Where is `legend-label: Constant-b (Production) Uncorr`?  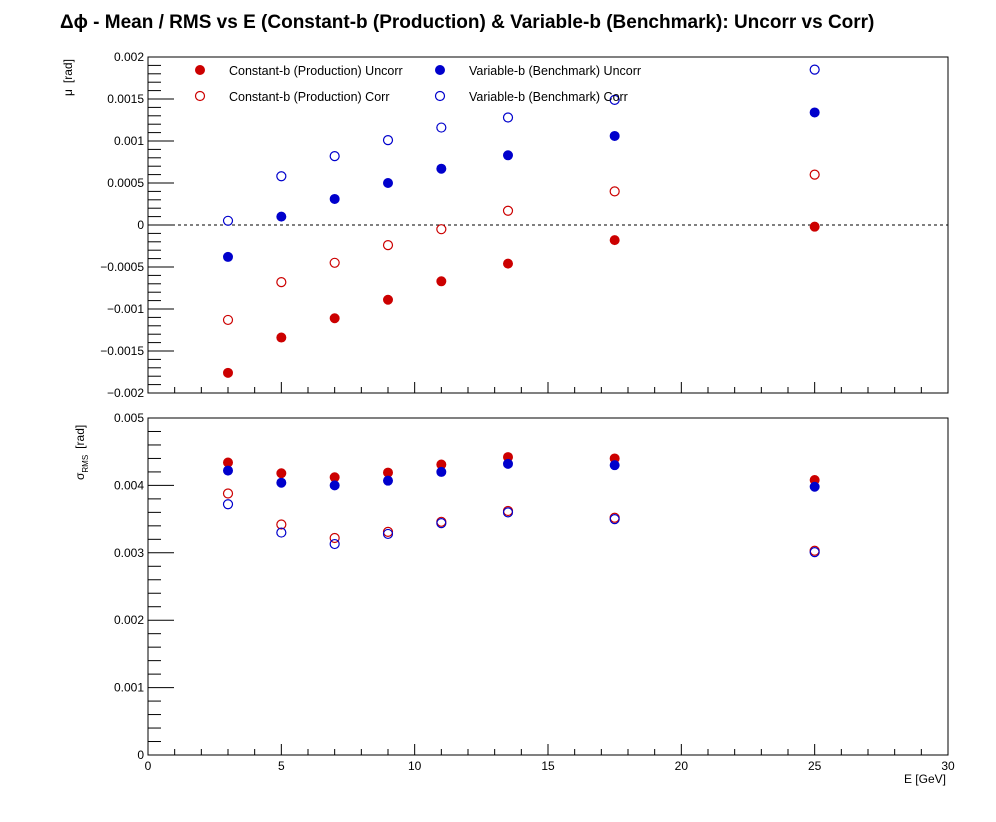 legend-label: Constant-b (Production) Uncorr is located at coordinates (316, 71).